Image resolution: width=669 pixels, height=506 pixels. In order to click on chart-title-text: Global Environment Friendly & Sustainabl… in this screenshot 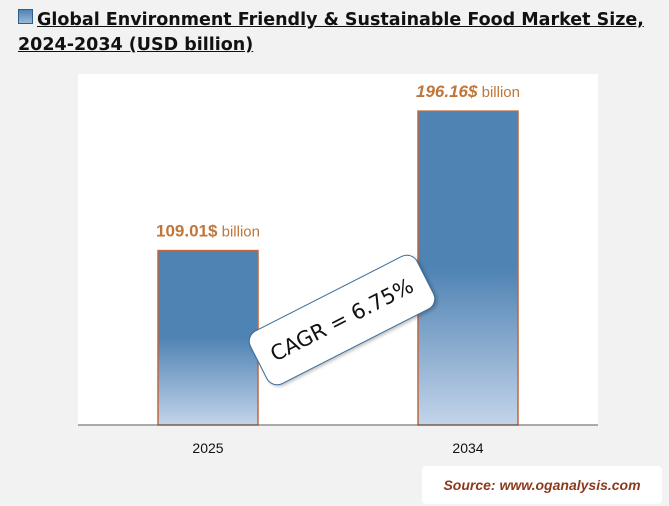, I will do `click(331, 32)`.